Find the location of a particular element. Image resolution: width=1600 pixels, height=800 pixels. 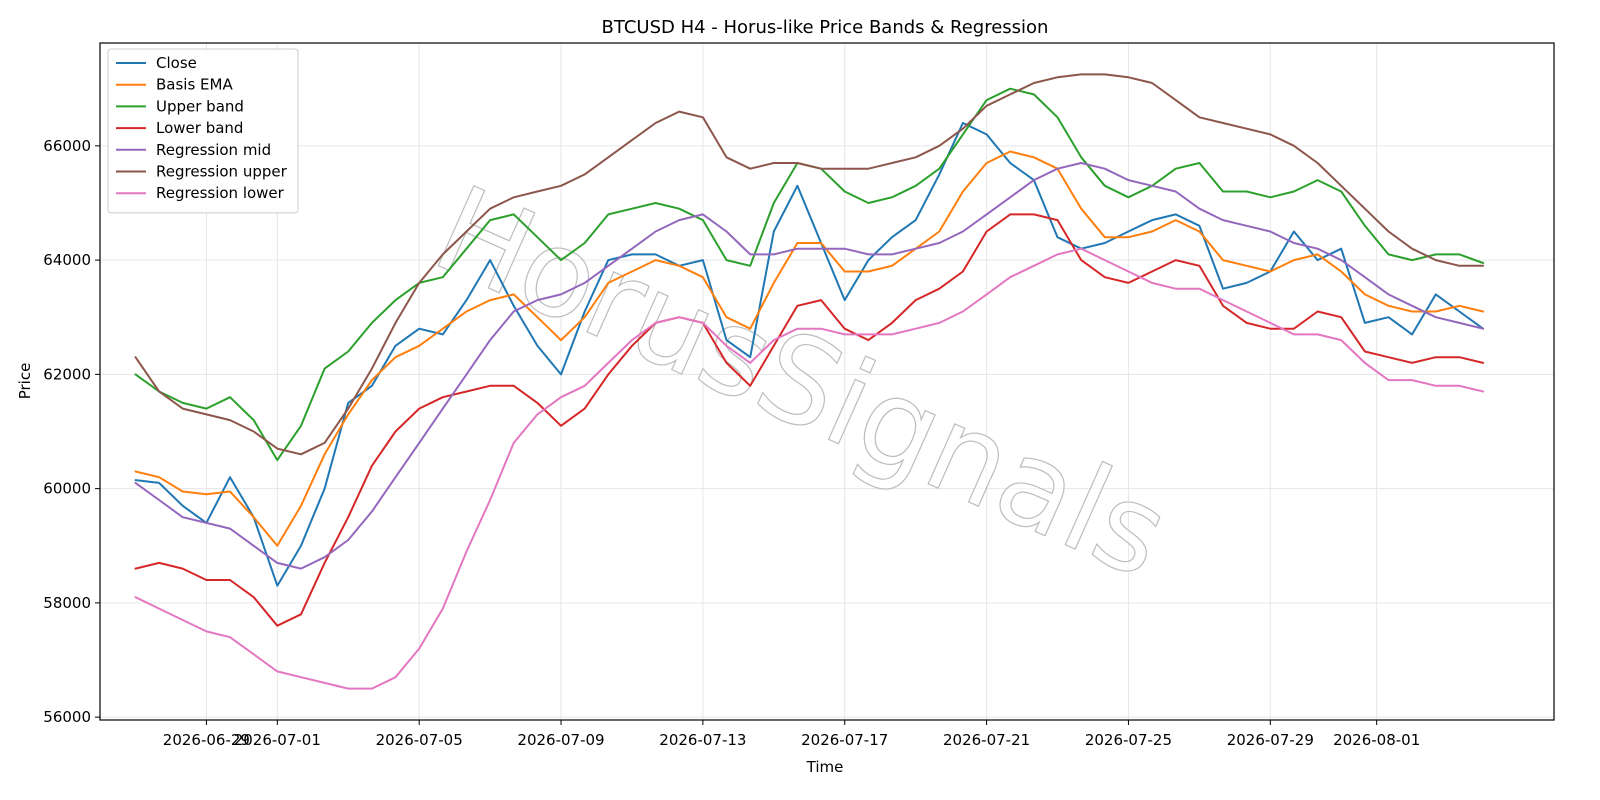

legend-entry-label: Regression upper is located at coordinates (222, 172).